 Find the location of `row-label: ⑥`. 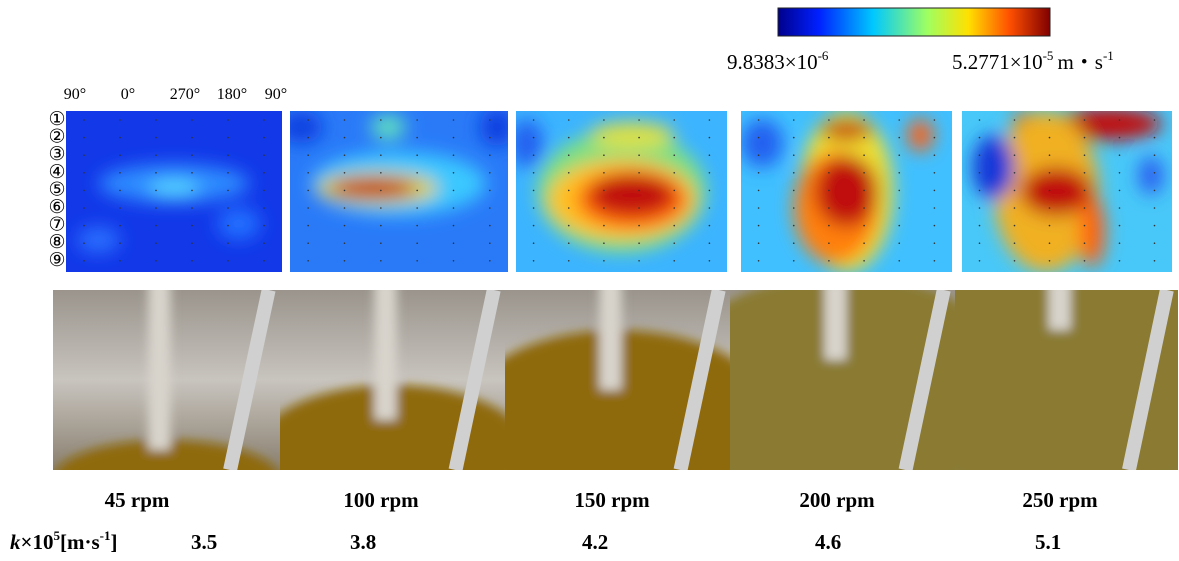

row-label: ⑥ is located at coordinates (56, 207).